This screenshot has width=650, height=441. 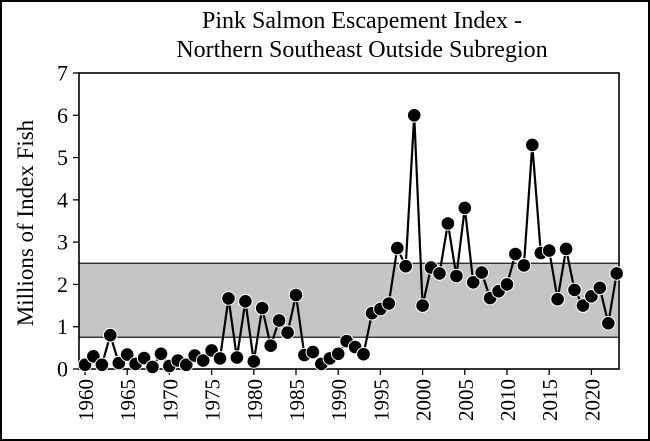 What do you see at coordinates (62, 73) in the screenshot?
I see `y-tick-label: 7` at bounding box center [62, 73].